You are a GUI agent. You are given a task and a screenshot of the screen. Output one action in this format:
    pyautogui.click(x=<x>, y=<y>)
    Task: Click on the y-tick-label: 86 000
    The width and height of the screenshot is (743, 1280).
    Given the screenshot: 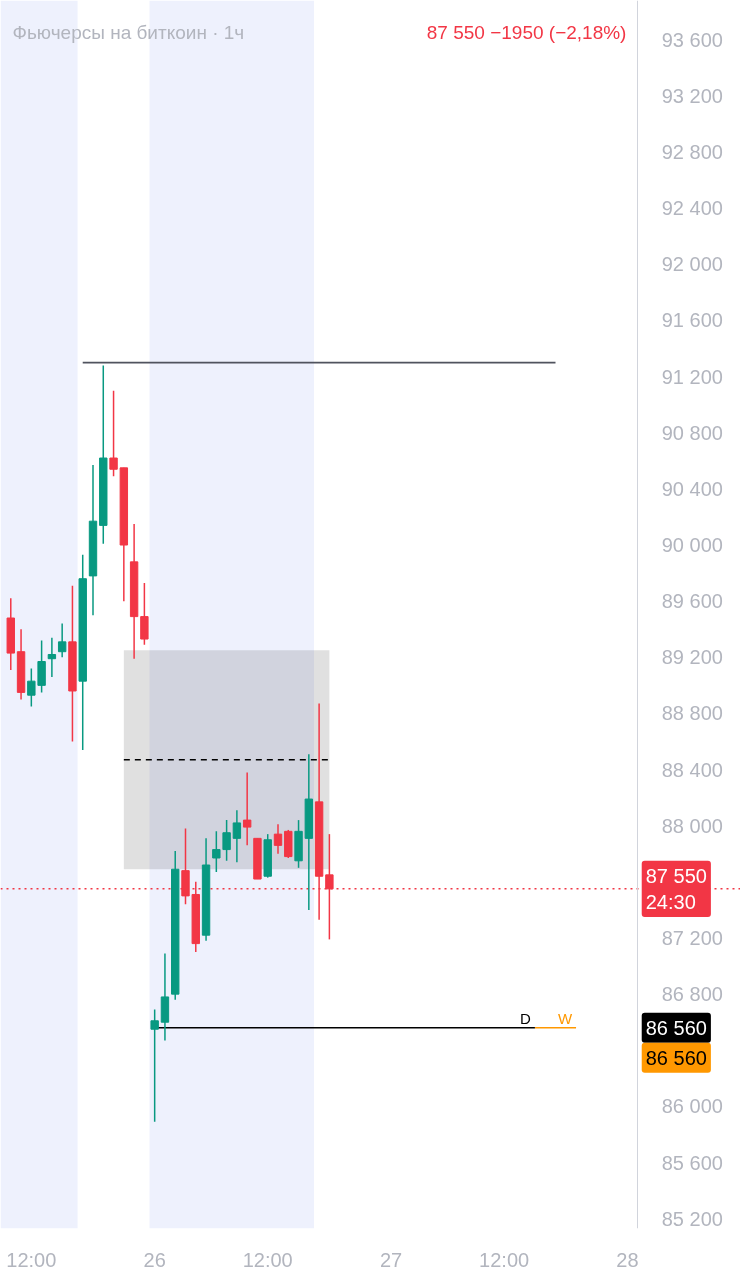 What is the action you would take?
    pyautogui.click(x=692, y=1106)
    